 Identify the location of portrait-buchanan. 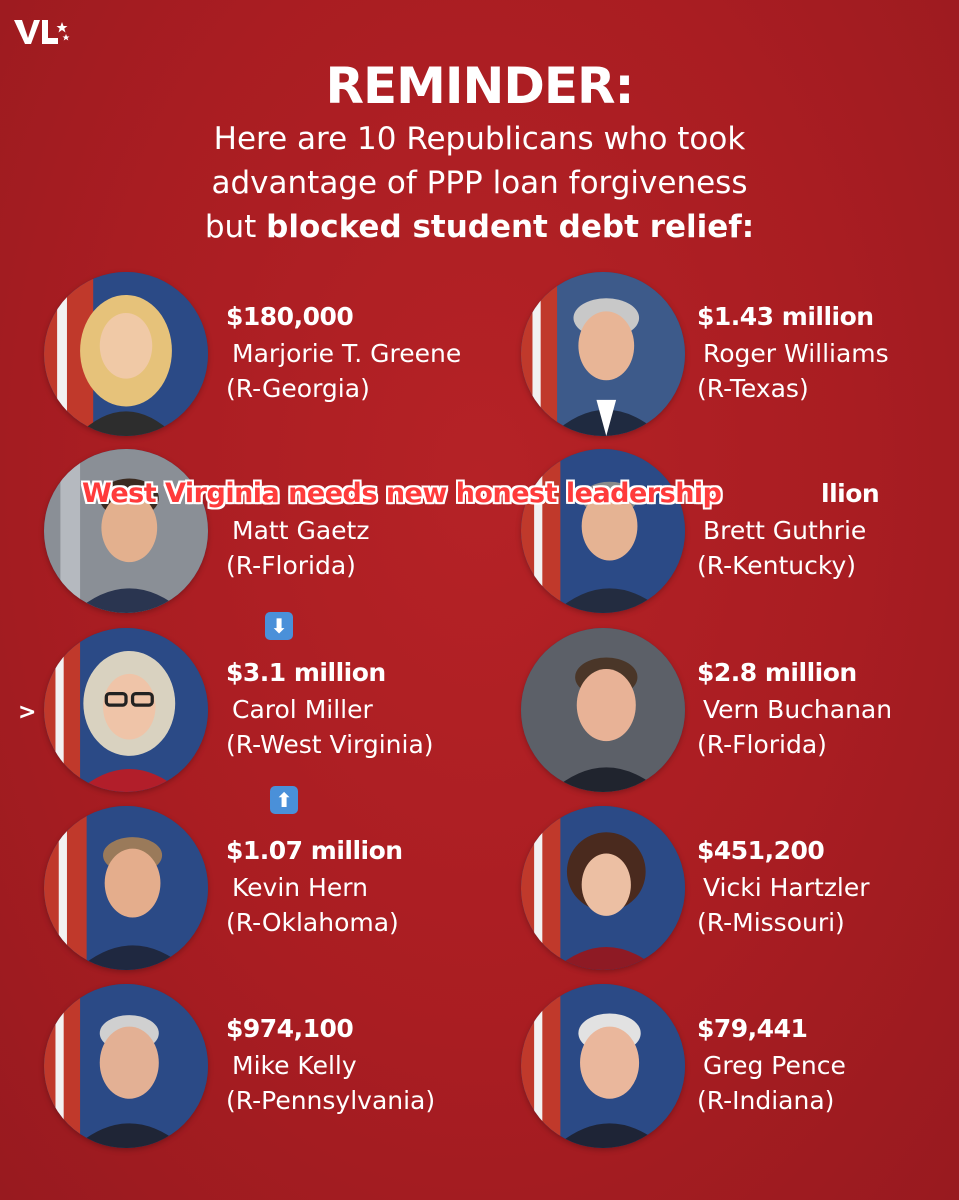
(603, 710).